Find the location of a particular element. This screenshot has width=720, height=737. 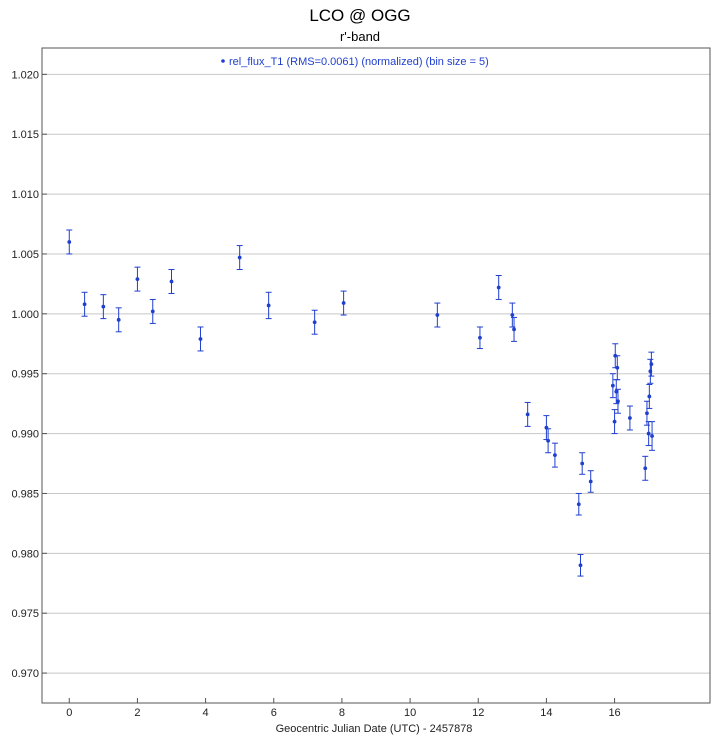

y-tick-label: 1.020 is located at coordinates (25, 75).